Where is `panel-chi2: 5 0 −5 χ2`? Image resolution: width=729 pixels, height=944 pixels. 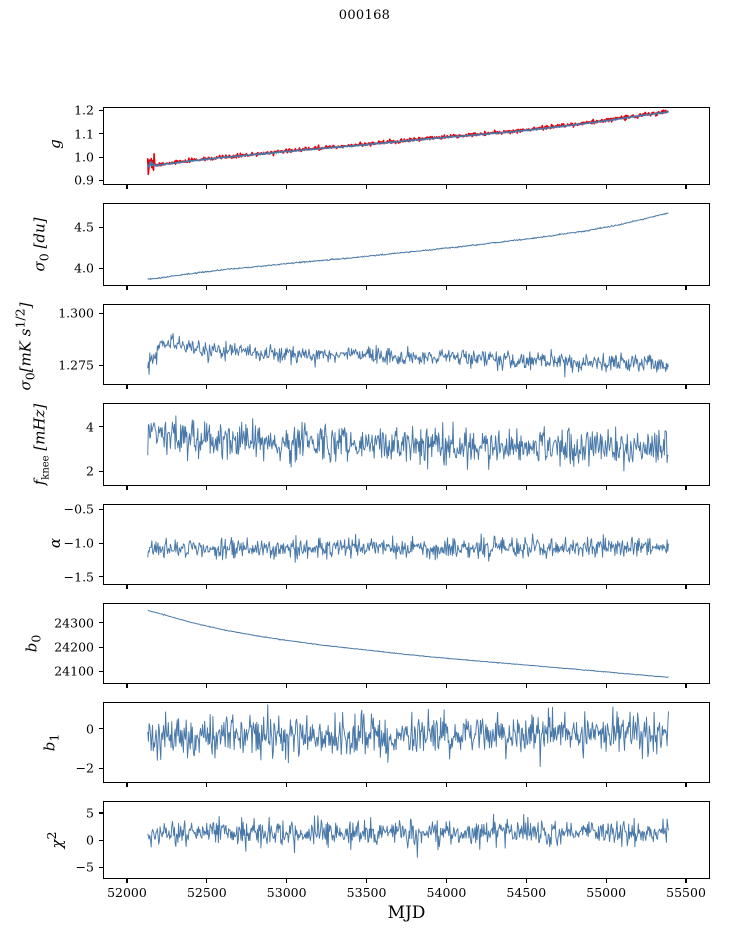
panel-chi2: 5 0 −5 χ2 is located at coordinates (377, 842).